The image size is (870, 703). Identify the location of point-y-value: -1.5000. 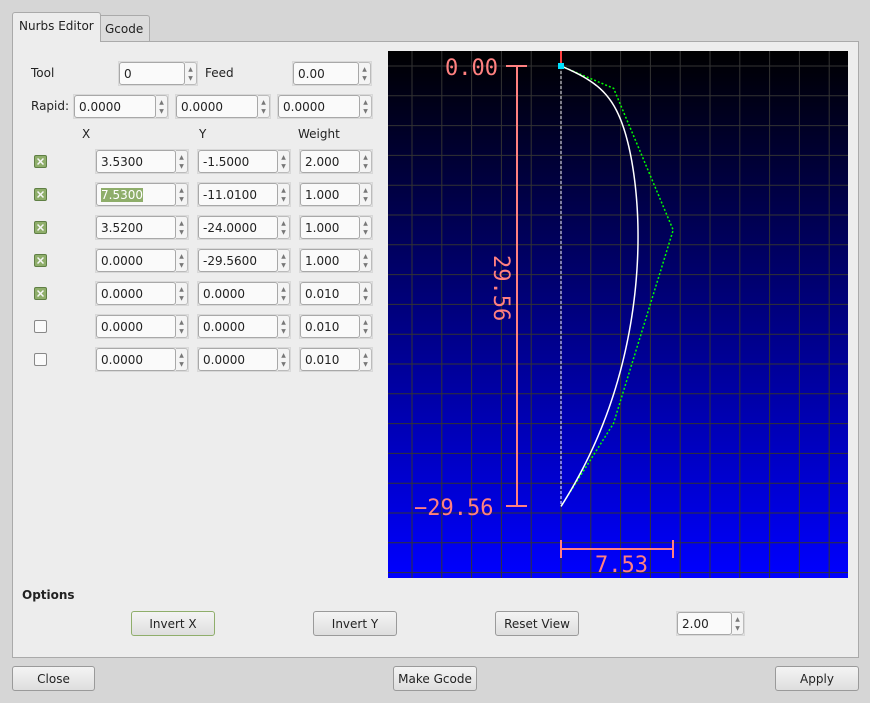
(226, 162).